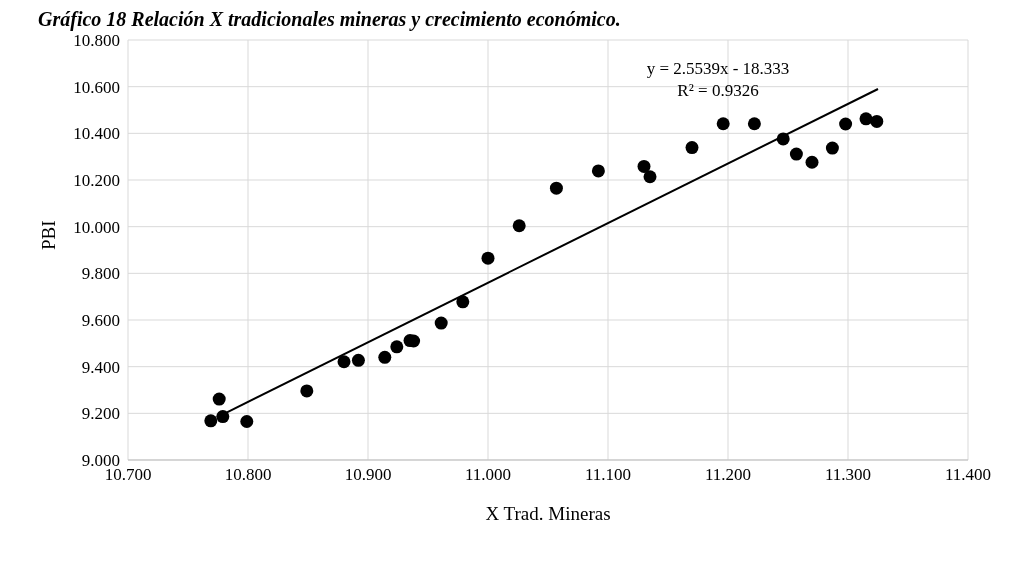 The width and height of the screenshot is (1013, 579). I want to click on chart-title: Gráfico 18 Relación X tradicionales mineras y crecimiento económico., so click(330, 19).